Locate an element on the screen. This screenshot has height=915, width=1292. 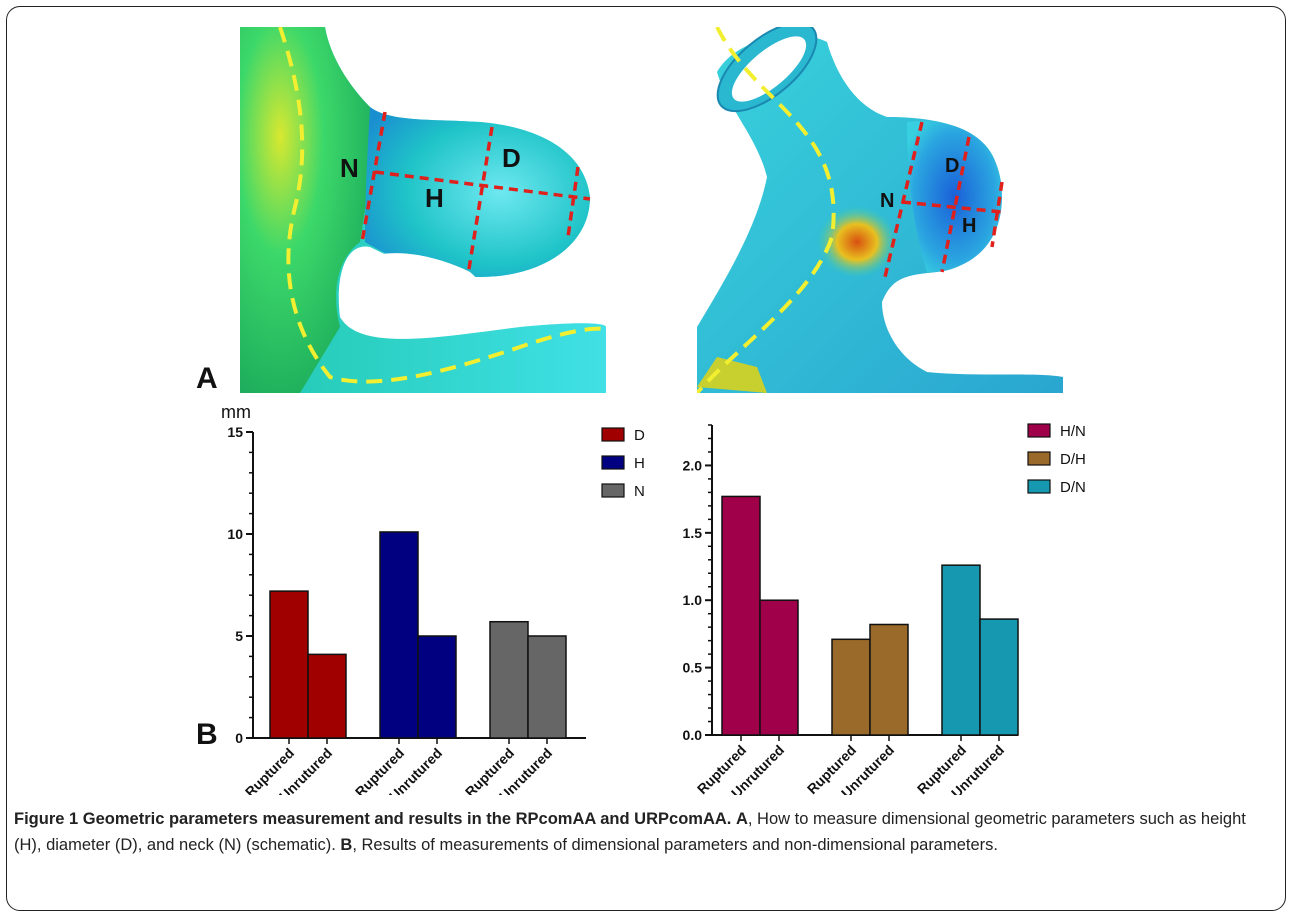
legend-label-d-n: D/N is located at coordinates (1073, 487).